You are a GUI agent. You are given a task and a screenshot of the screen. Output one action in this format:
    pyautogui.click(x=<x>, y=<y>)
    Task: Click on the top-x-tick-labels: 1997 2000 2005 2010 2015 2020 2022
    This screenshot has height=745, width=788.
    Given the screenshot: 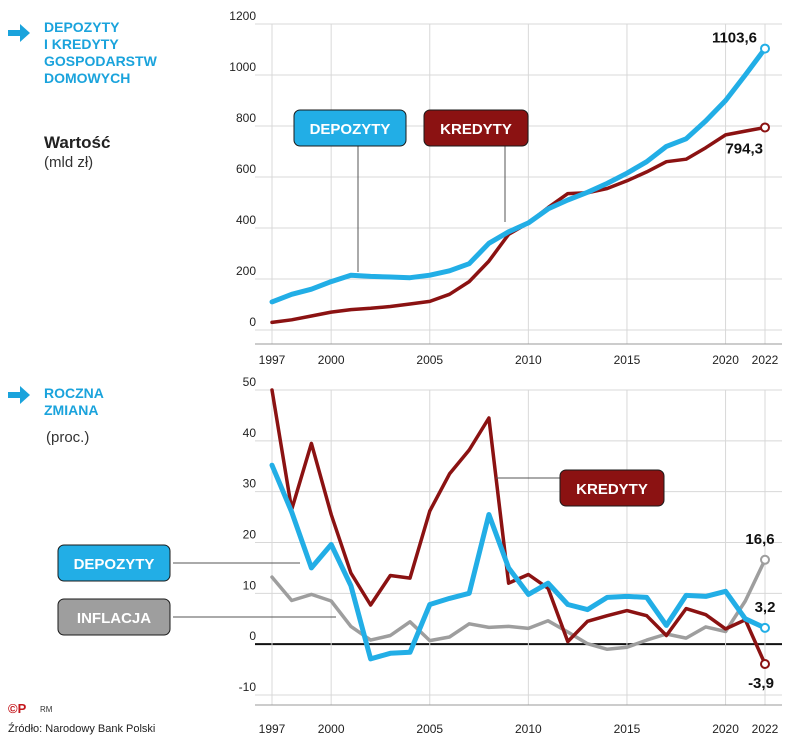 What is the action you would take?
    pyautogui.click(x=519, y=360)
    